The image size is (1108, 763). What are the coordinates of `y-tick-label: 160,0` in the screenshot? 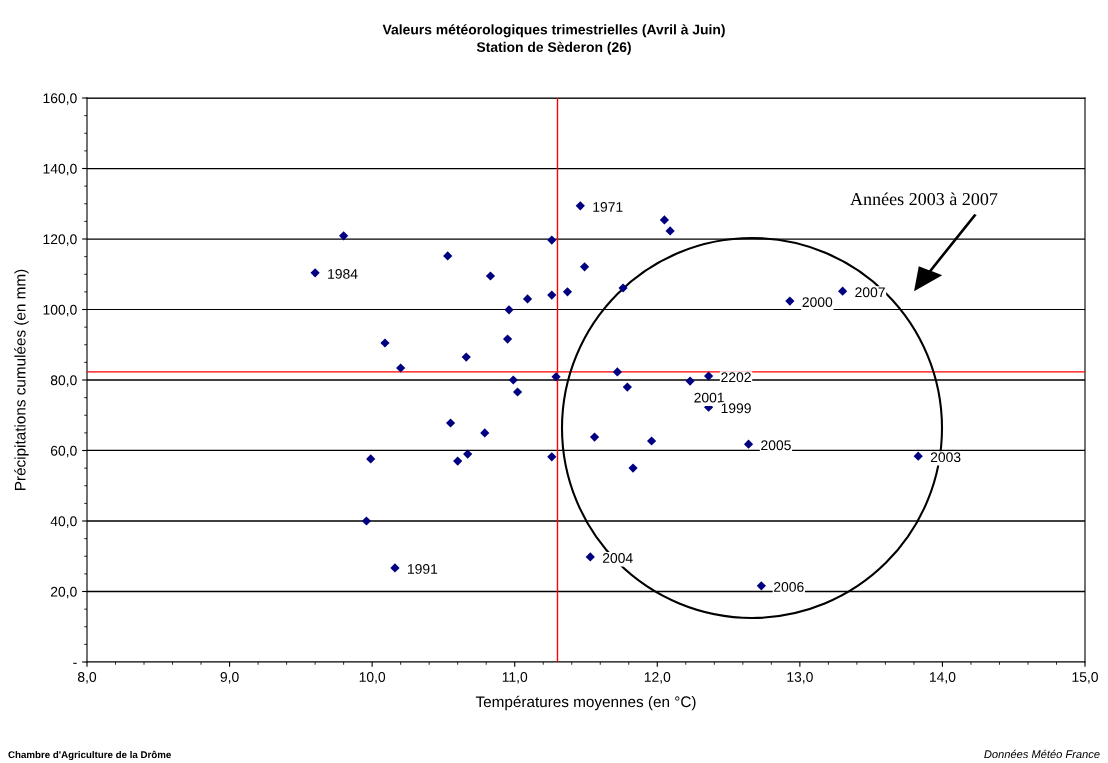 It's located at (60, 99).